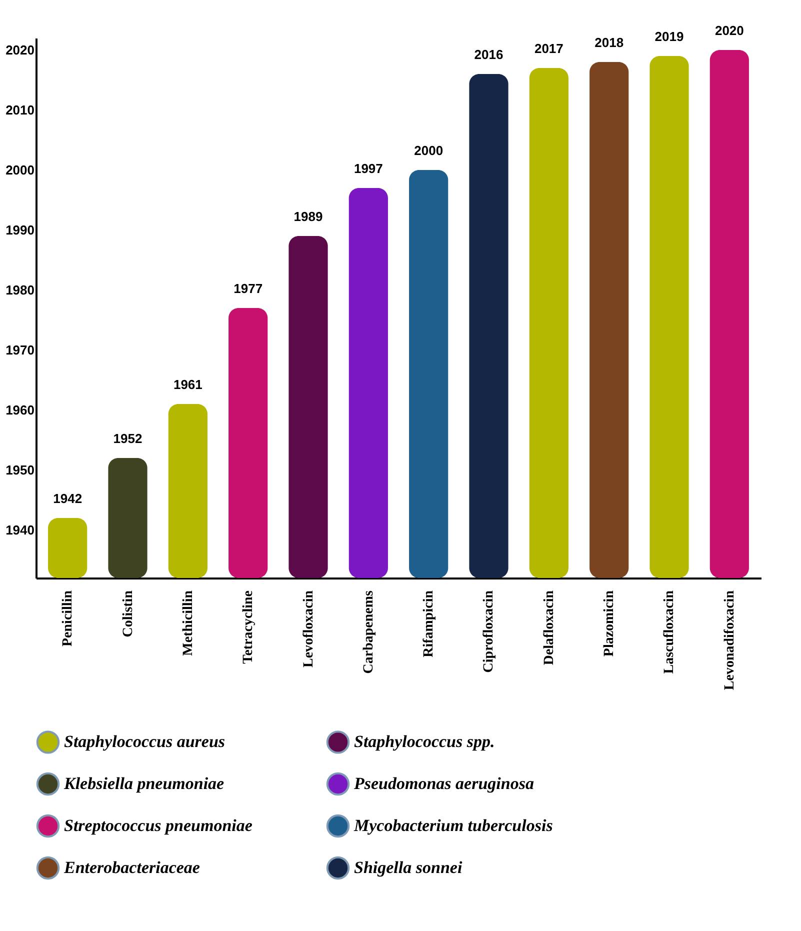  I want to click on x-tick-label: Methicillin, so click(188, 623).